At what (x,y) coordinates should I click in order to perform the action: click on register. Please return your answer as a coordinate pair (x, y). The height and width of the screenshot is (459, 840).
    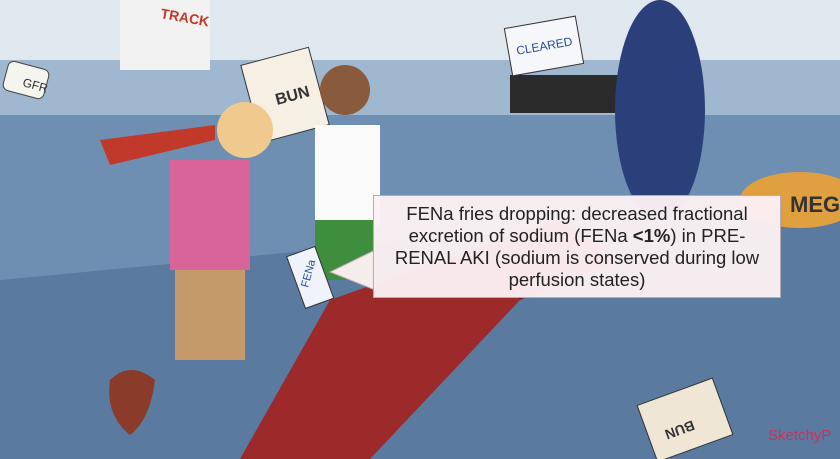
    Looking at the image, I should click on (567, 94).